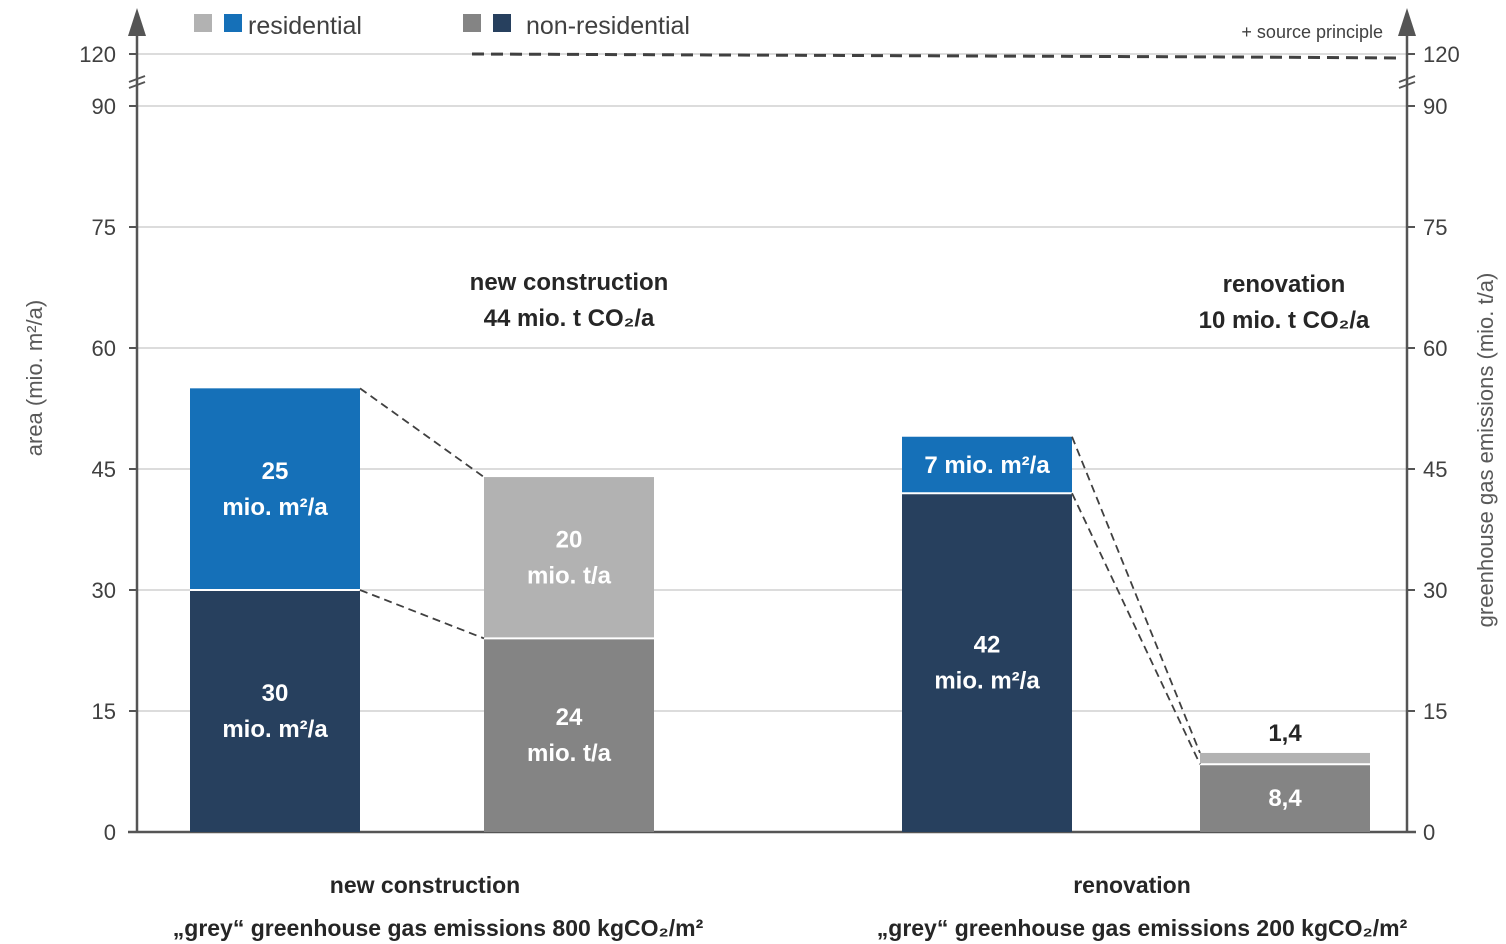 The image size is (1506, 944). What do you see at coordinates (608, 26) in the screenshot?
I see `legend-label: non-residential` at bounding box center [608, 26].